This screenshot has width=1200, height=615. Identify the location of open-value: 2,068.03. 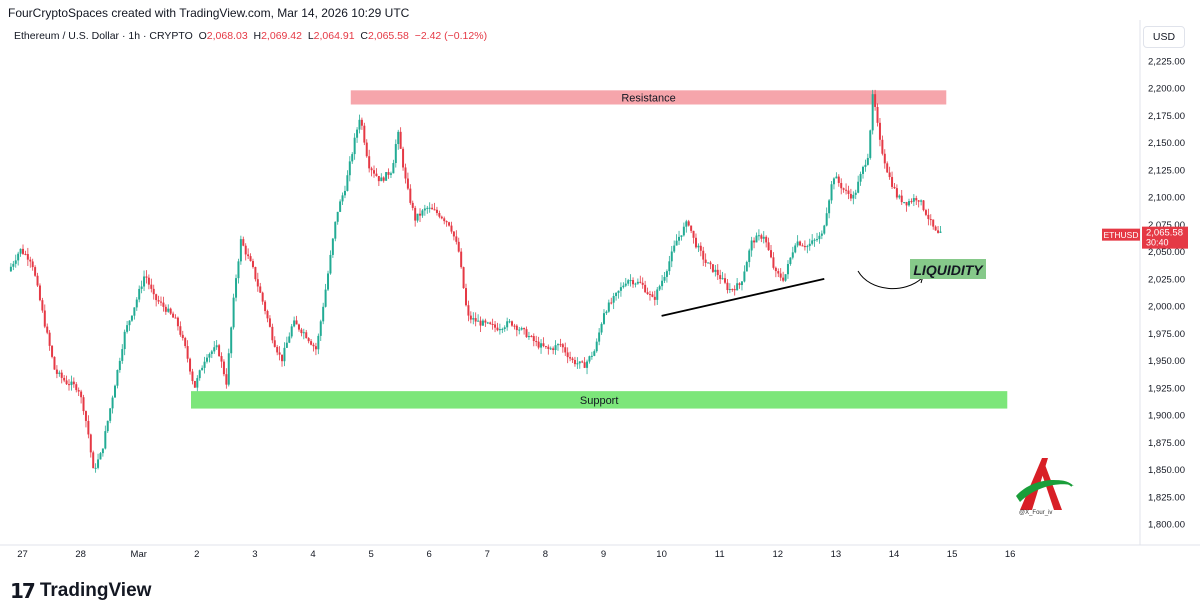
(227, 36).